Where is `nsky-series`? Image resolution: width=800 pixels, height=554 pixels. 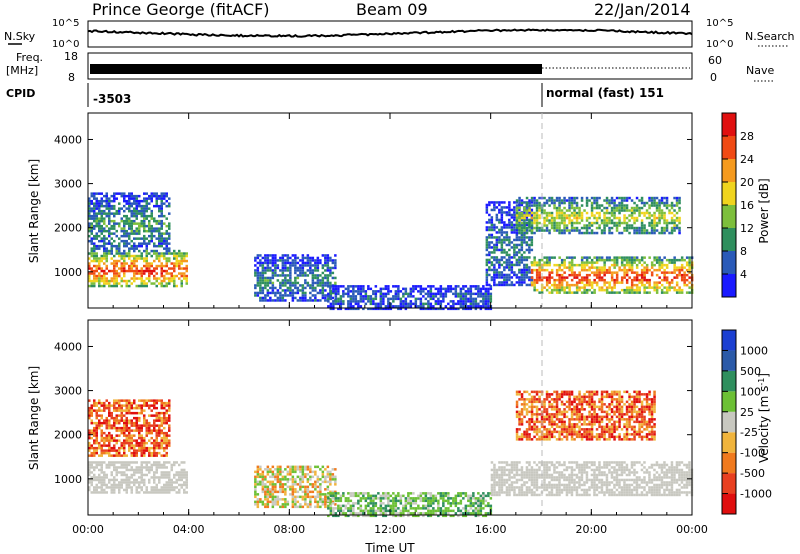
nsky-series is located at coordinates (390, 33).